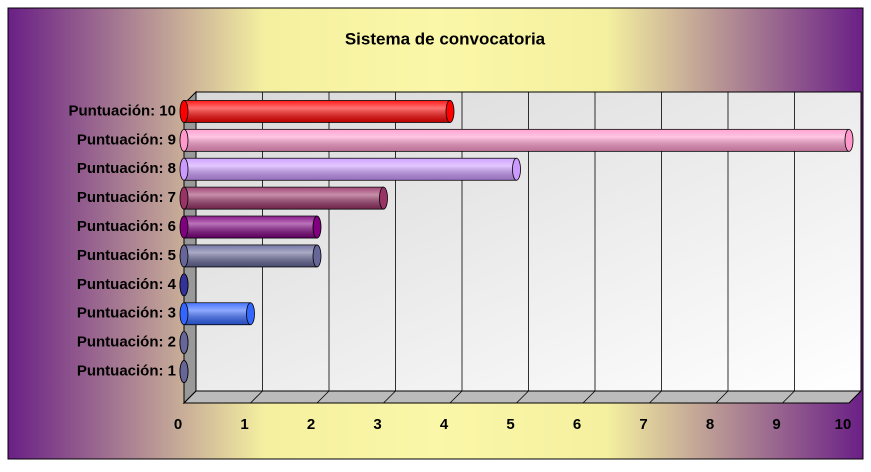 The height and width of the screenshot is (472, 871). What do you see at coordinates (126, 313) in the screenshot?
I see `y-tick-label: Puntuación: 3` at bounding box center [126, 313].